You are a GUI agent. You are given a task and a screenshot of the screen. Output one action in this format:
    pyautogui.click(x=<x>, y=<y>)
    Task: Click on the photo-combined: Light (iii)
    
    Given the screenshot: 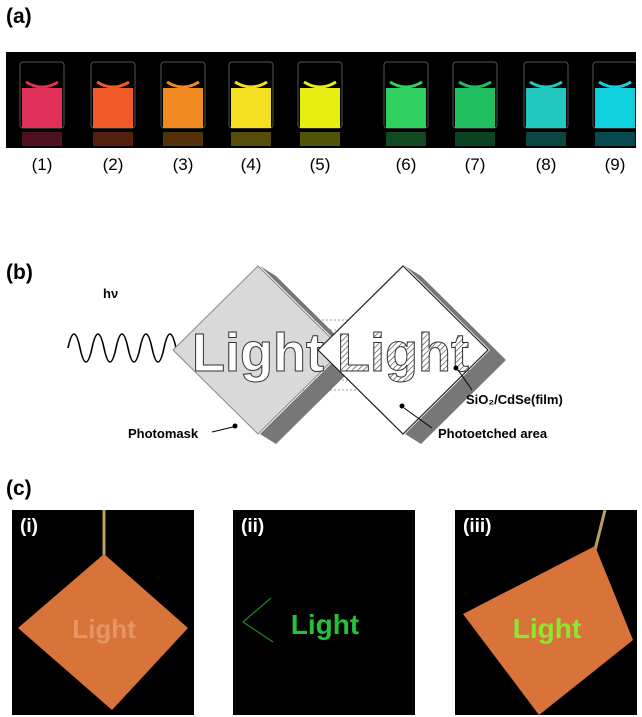 What is the action you would take?
    pyautogui.click(x=546, y=612)
    